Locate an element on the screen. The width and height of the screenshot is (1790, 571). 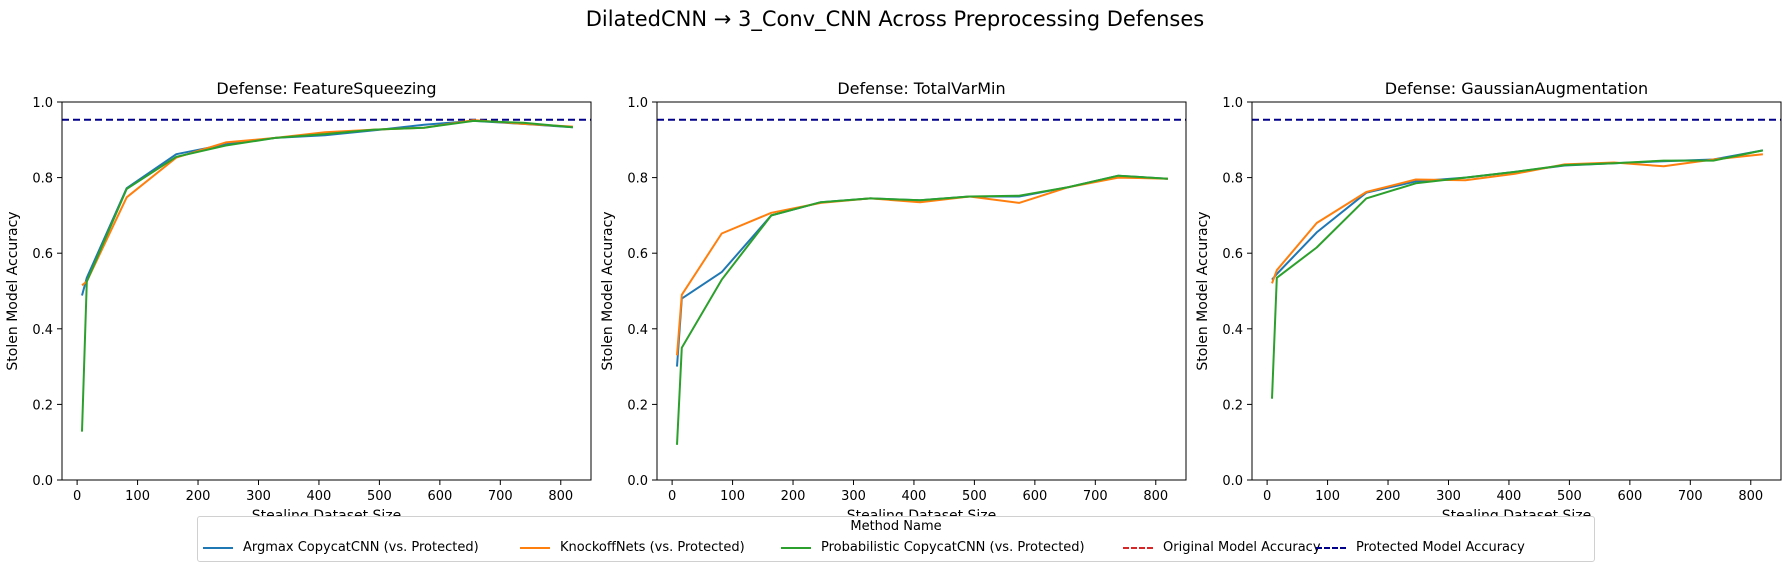
legend-item: Protected Model Accuracy is located at coordinates (1420, 549).